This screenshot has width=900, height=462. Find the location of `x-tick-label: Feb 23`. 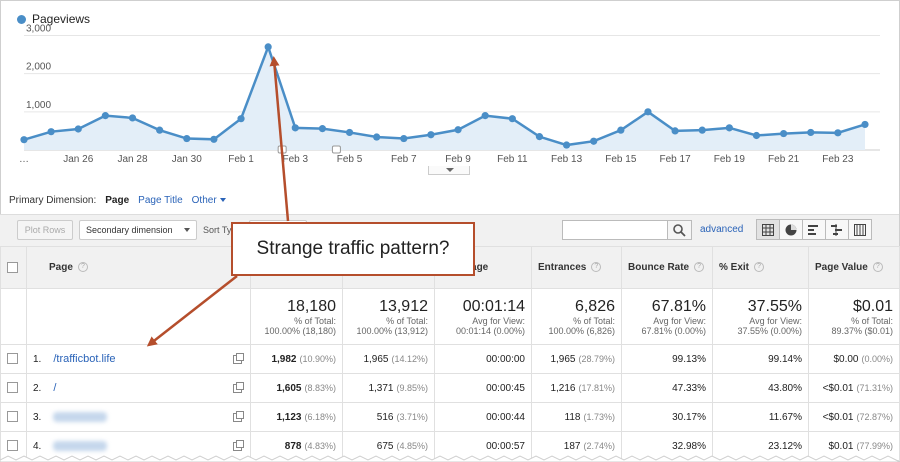

x-tick-label: Feb 23 is located at coordinates (838, 159).